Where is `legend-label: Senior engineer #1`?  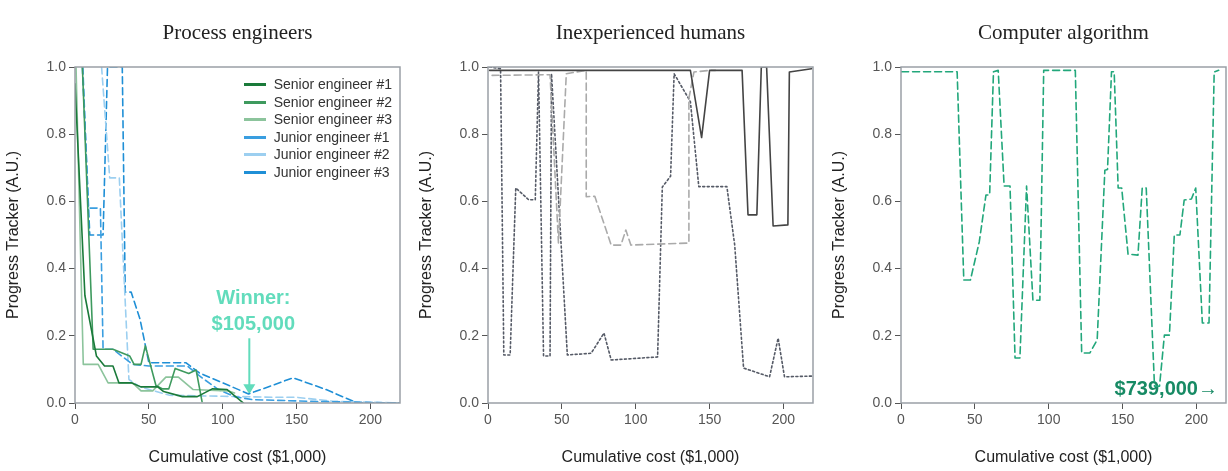
legend-label: Senior engineer #1 is located at coordinates (332, 85).